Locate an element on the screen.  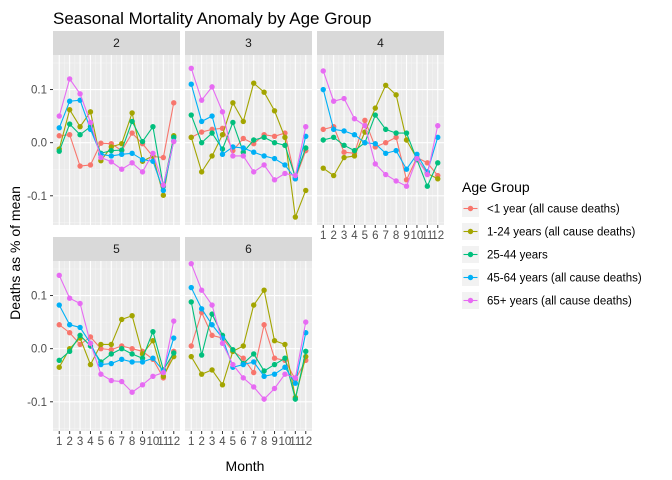
legend-label: 45-64 years (all cause deaths) is located at coordinates (564, 279).